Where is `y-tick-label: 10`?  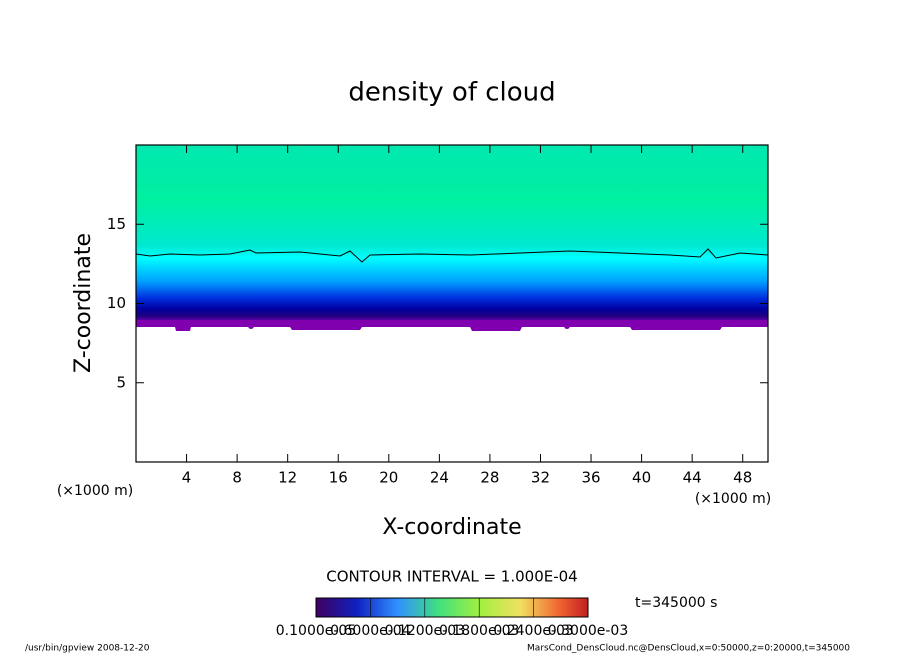
y-tick-label: 10 is located at coordinates (116, 303).